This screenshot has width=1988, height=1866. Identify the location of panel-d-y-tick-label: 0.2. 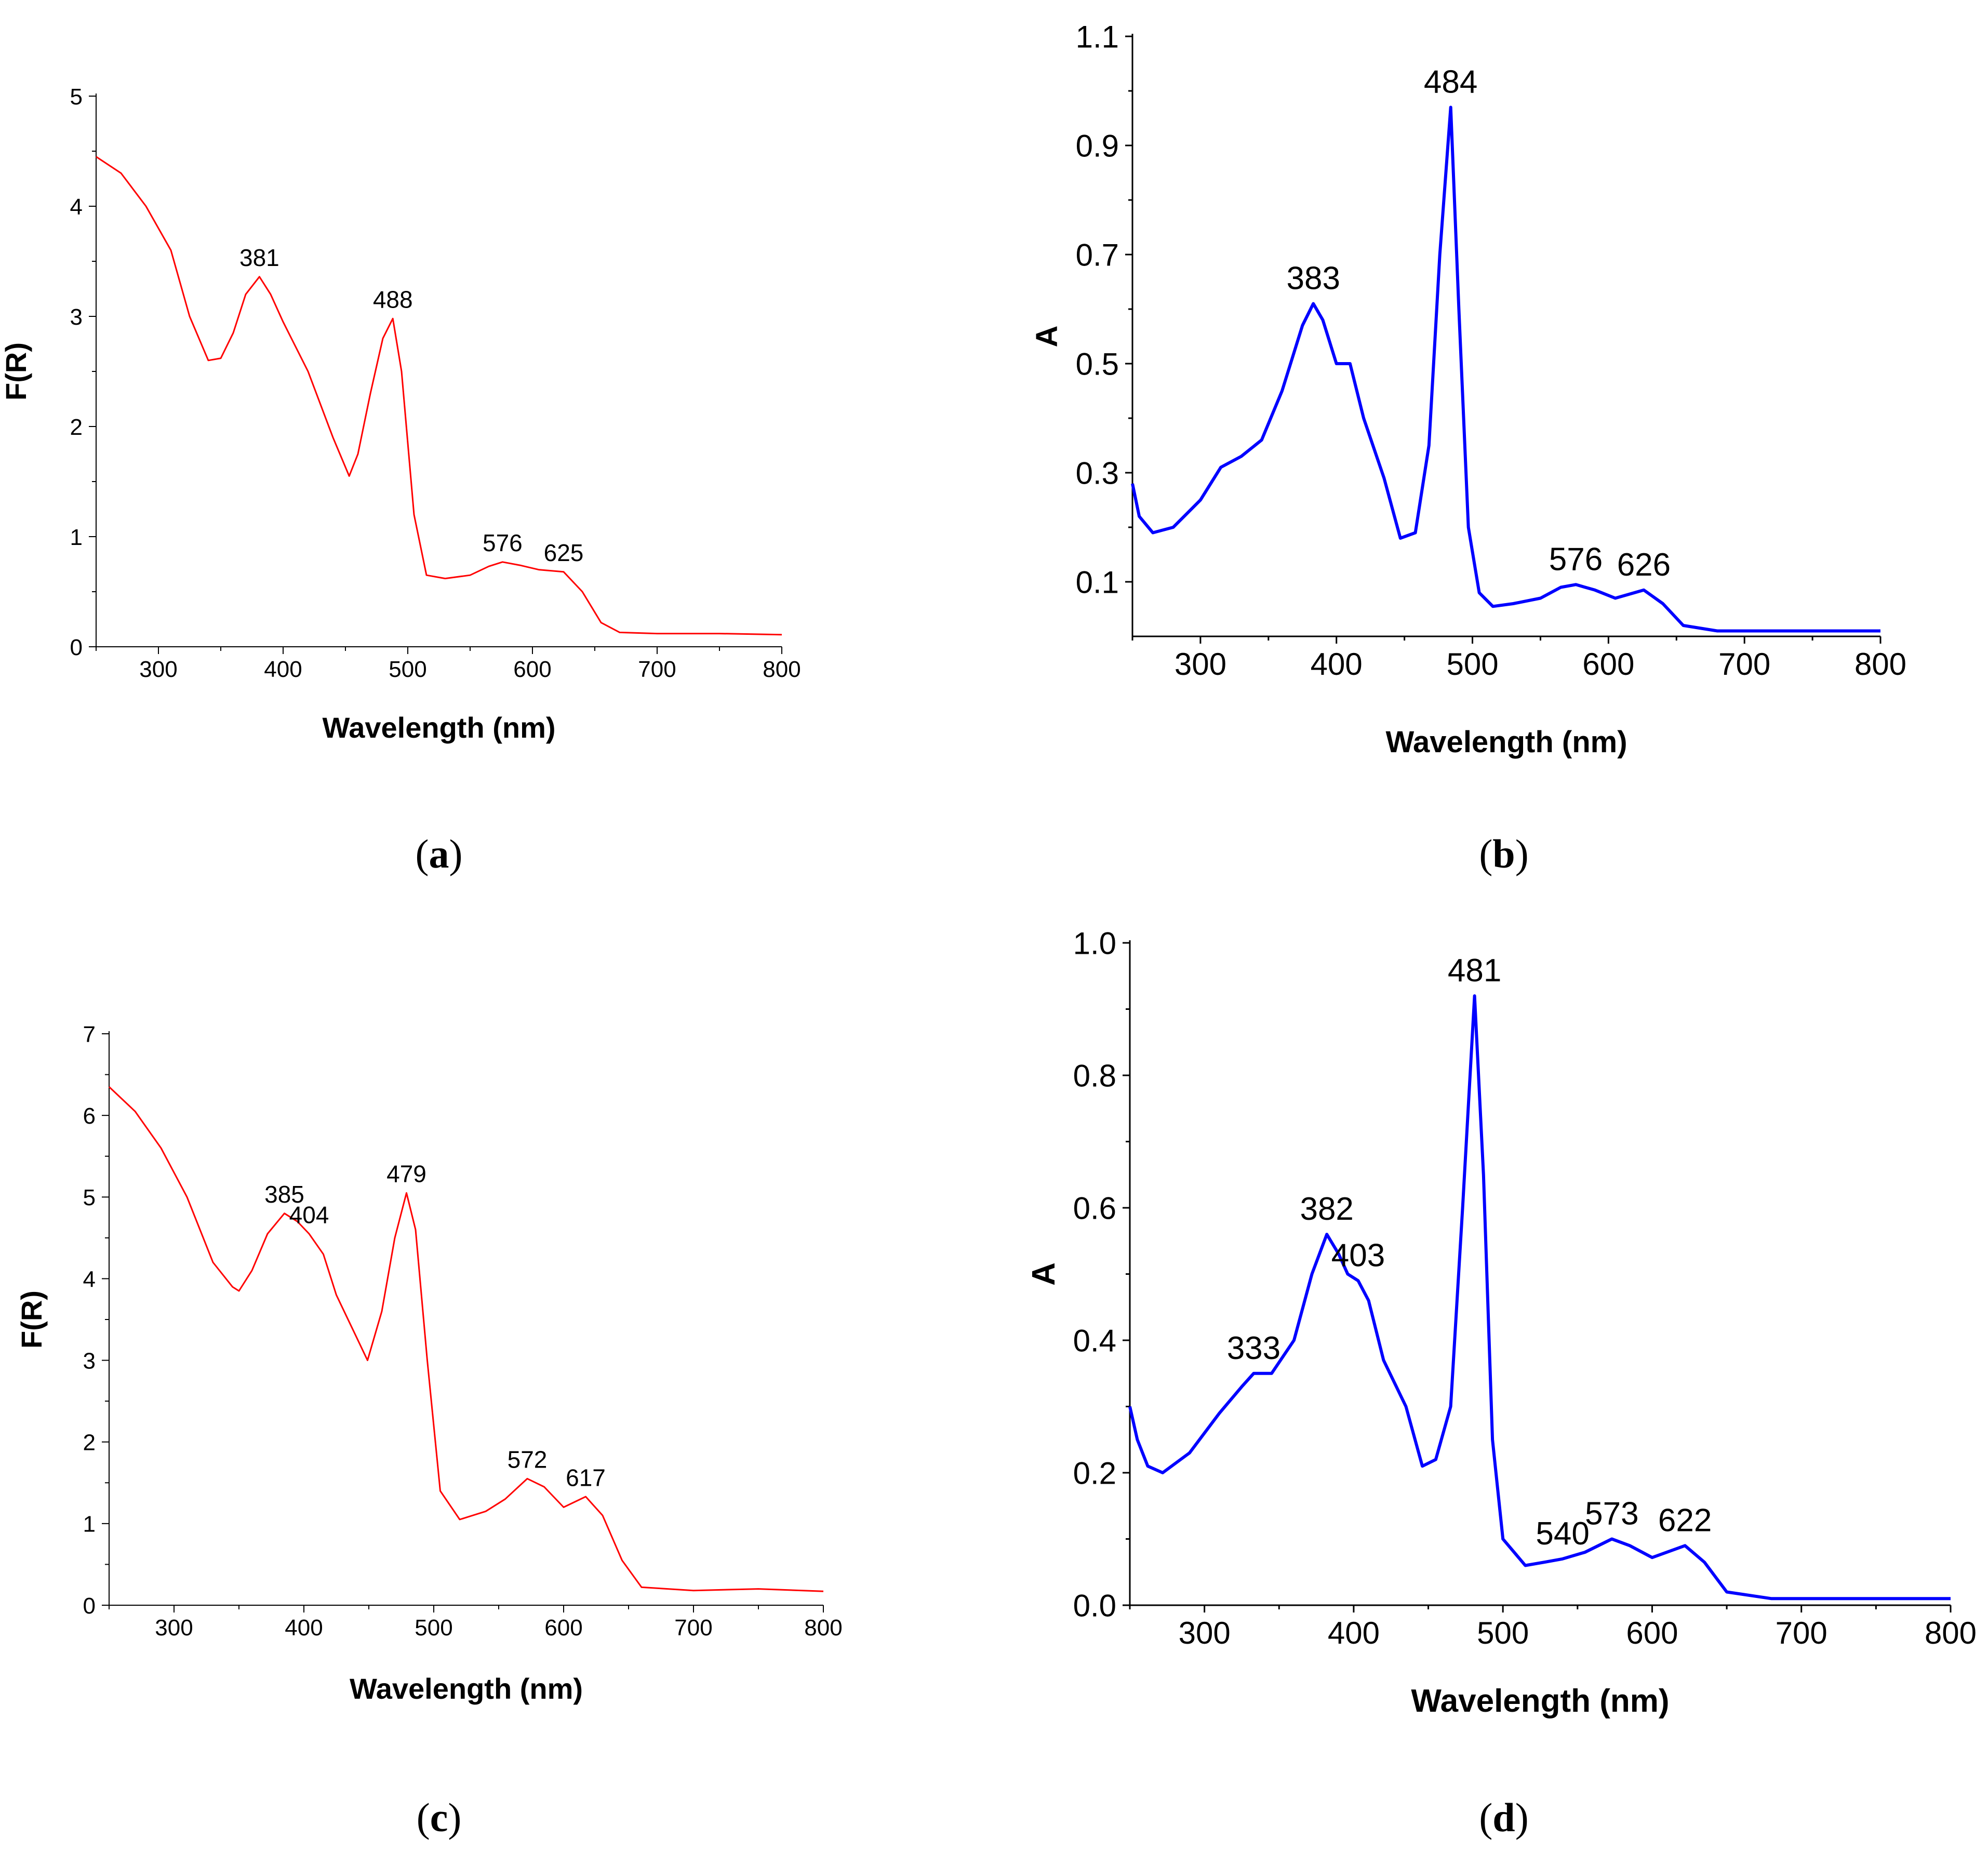
(1094, 1473).